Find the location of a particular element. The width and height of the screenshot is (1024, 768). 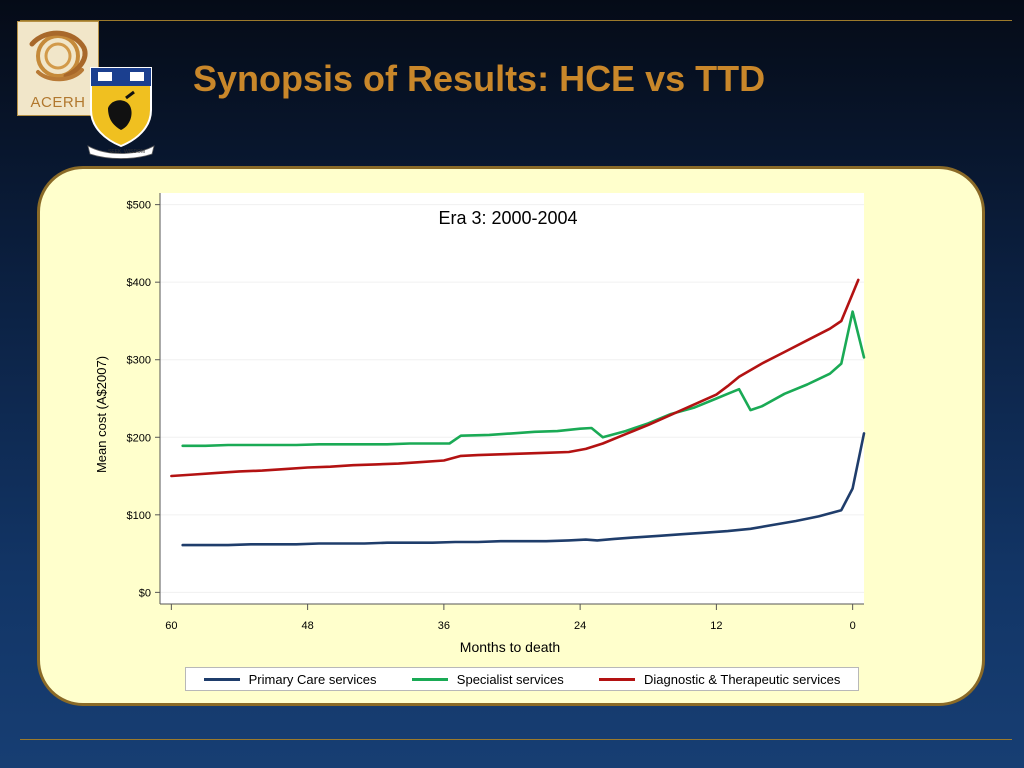

x-tick-label: 0 is located at coordinates (853, 626).